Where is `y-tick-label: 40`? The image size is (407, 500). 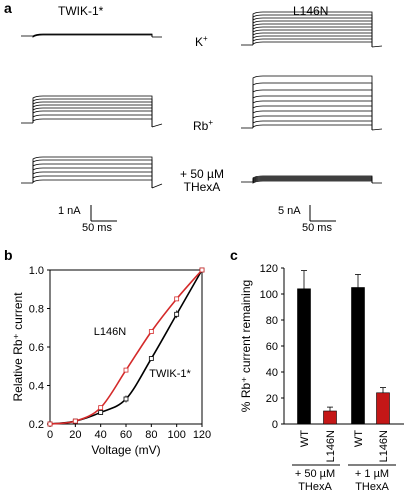
y-tick-label: 40 is located at coordinates (272, 373).